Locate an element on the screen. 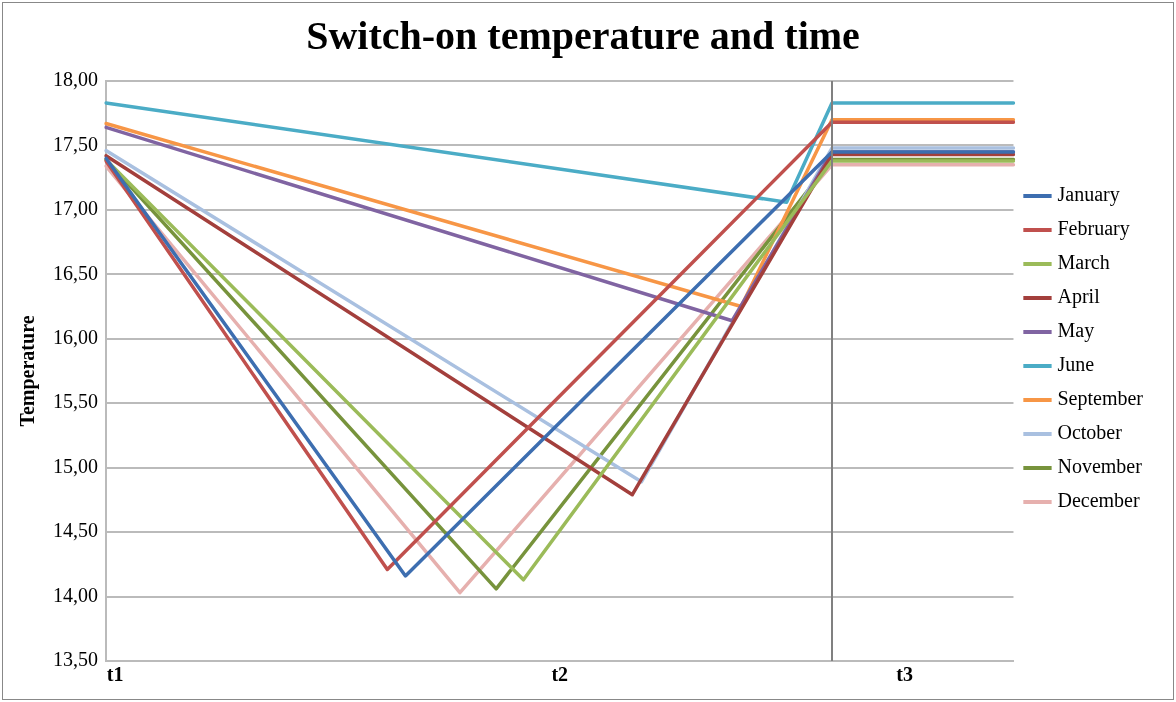  y-tick-label: 15,50 is located at coordinates (75, 401).